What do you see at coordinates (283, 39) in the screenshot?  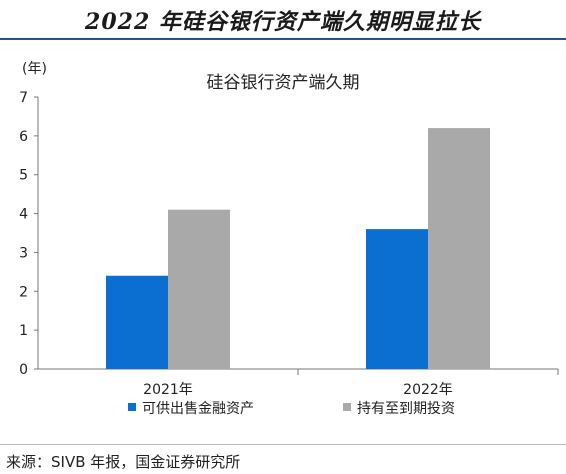 I see `headline-rule` at bounding box center [283, 39].